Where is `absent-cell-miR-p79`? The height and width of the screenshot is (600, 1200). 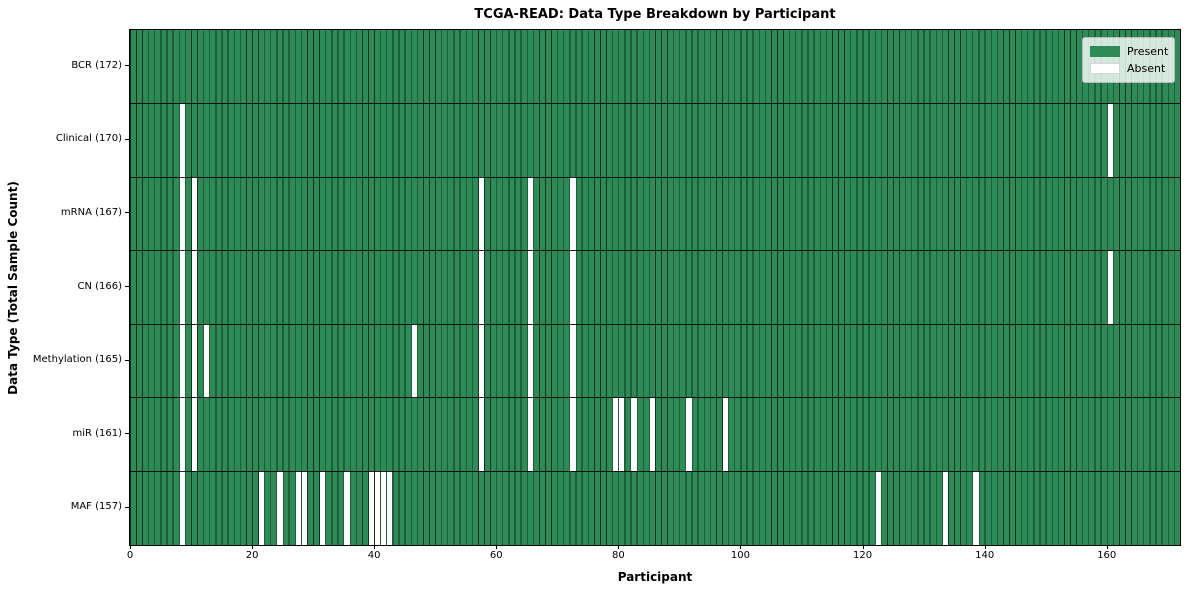
absent-cell-miR-p79 is located at coordinates (616, 434).